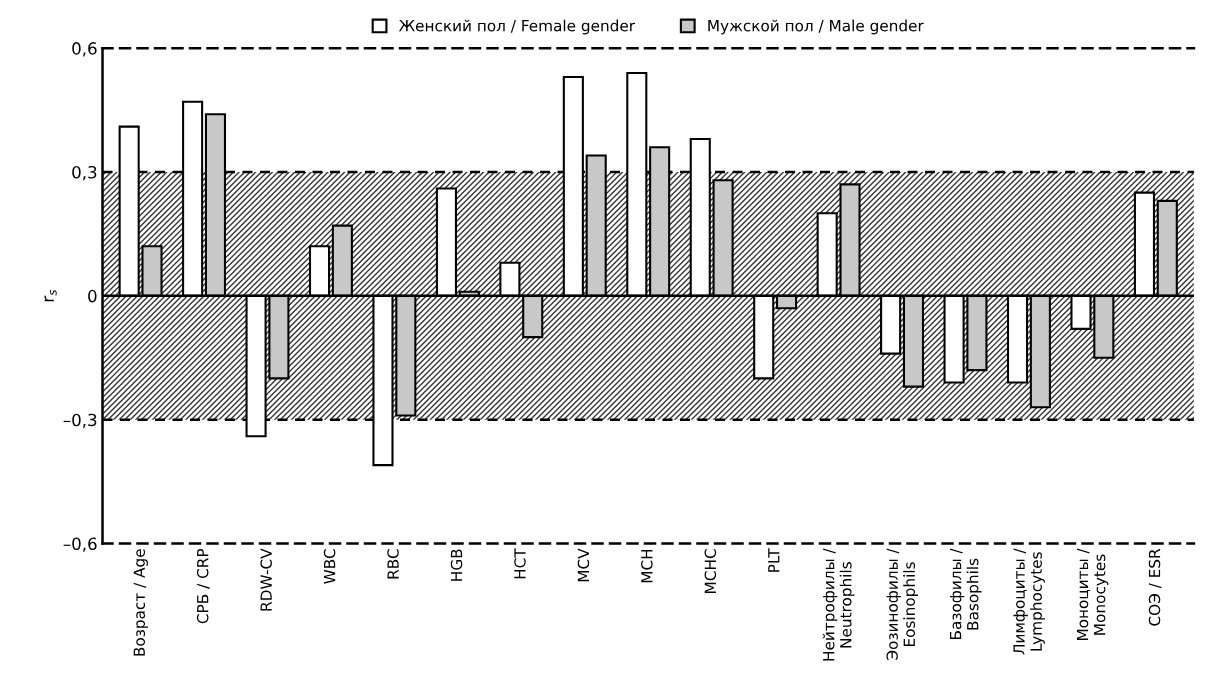 The image size is (1206, 688). What do you see at coordinates (838, 604) in the screenshot?
I see `x-tick-label: Нейтрофилы / Neutrophils` at bounding box center [838, 604].